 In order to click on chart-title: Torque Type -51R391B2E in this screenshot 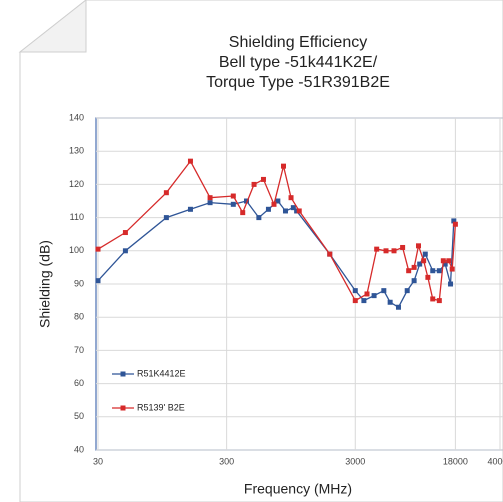, I will do `click(298, 82)`.